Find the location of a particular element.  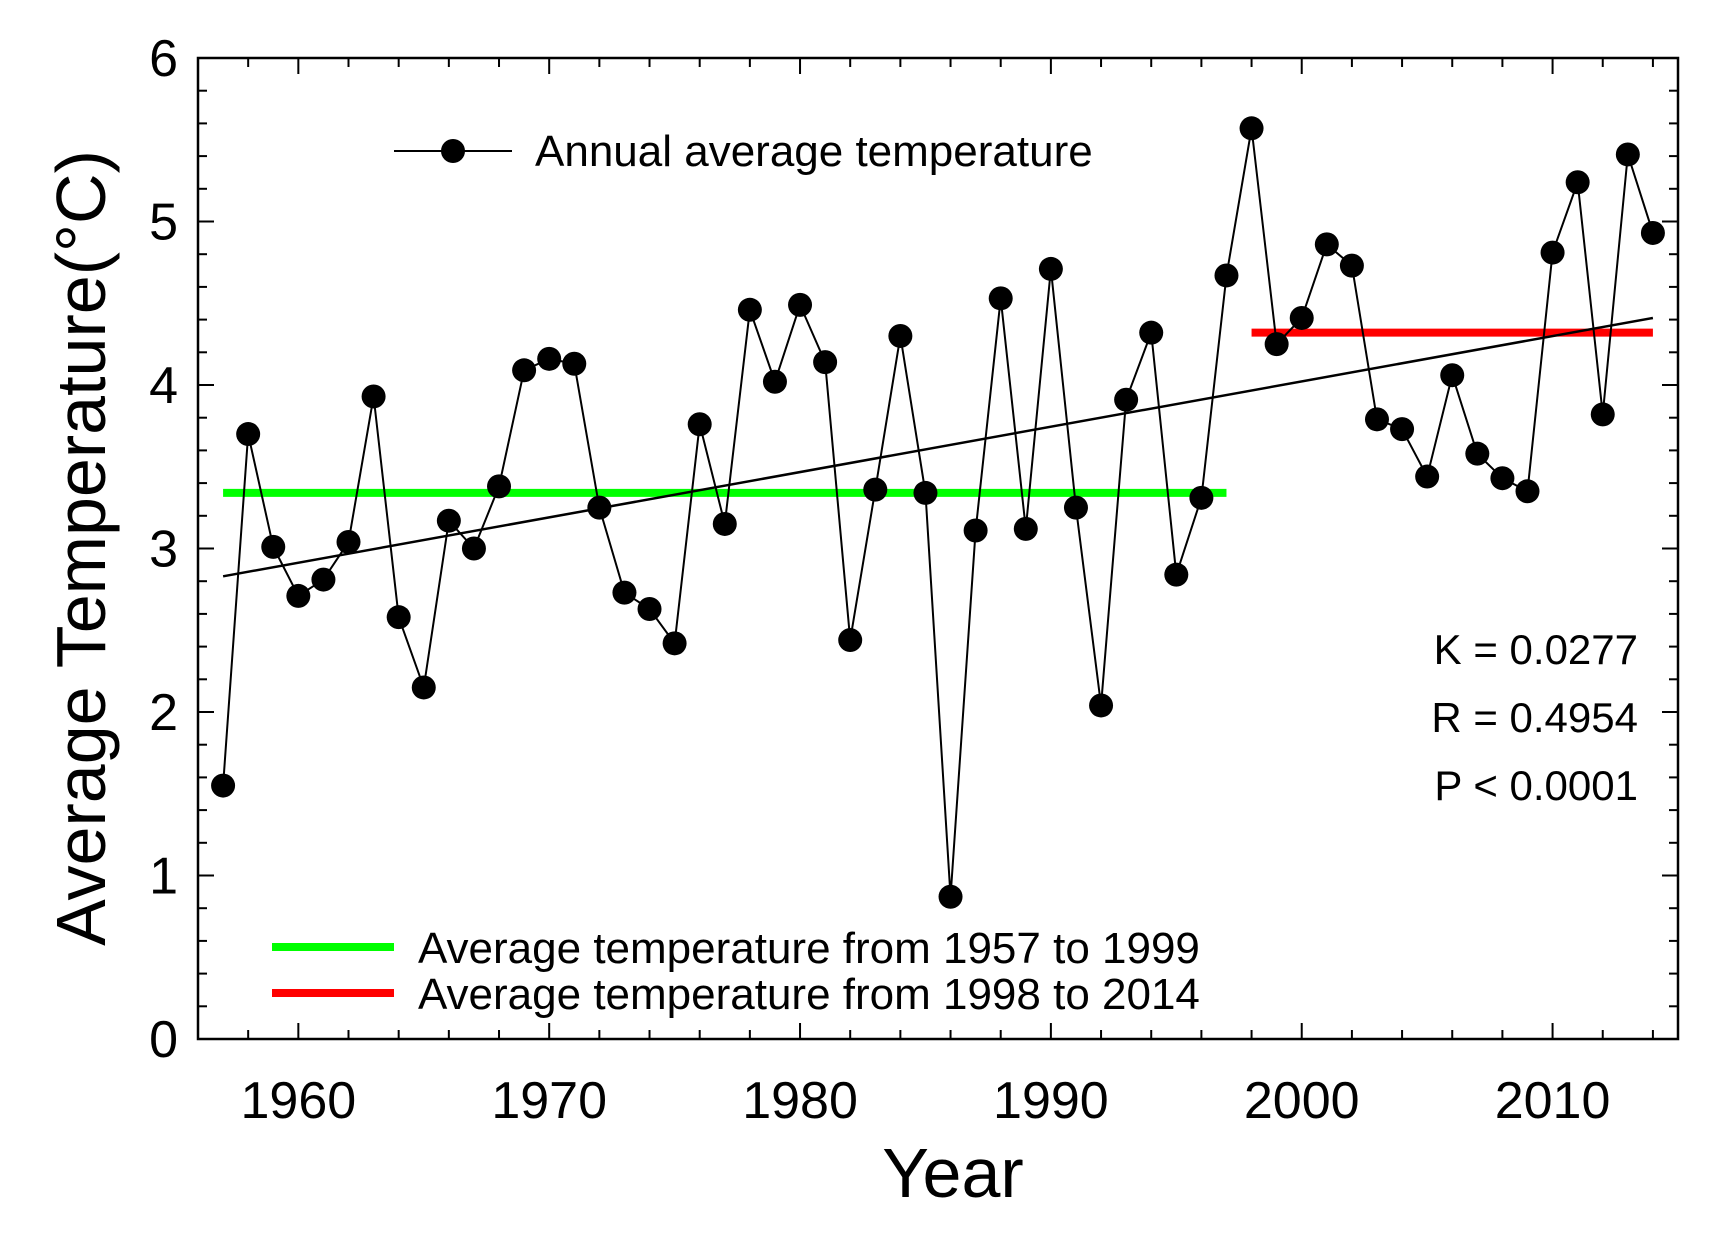

data-point-1986 is located at coordinates (950, 896).